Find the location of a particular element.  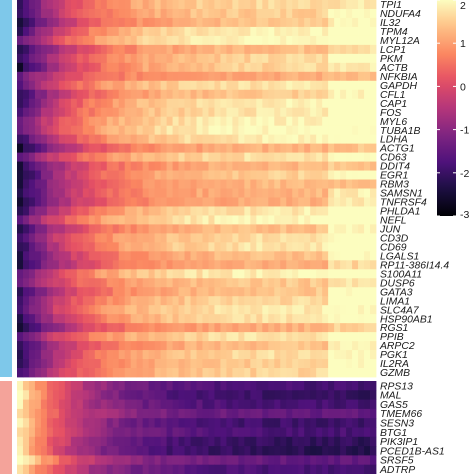

gene-label: CD63 is located at coordinates (393, 158).